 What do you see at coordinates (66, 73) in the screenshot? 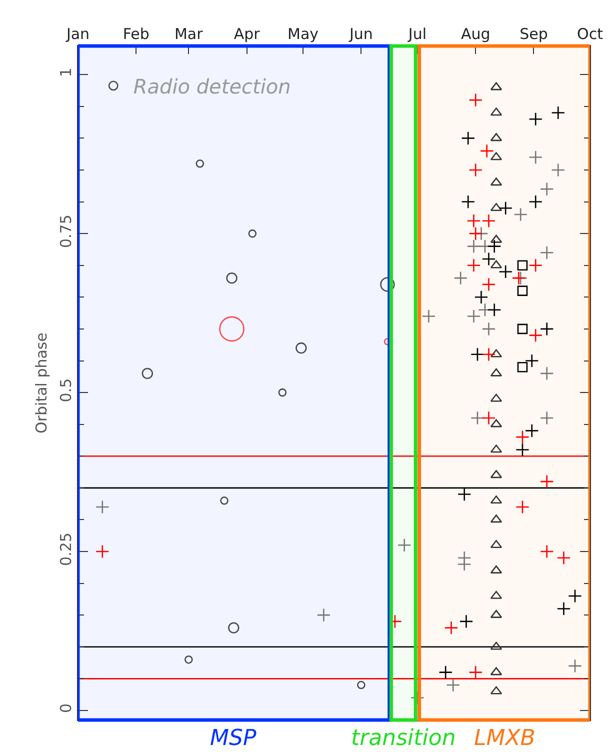
I see `y-tick-label: 1` at bounding box center [66, 73].